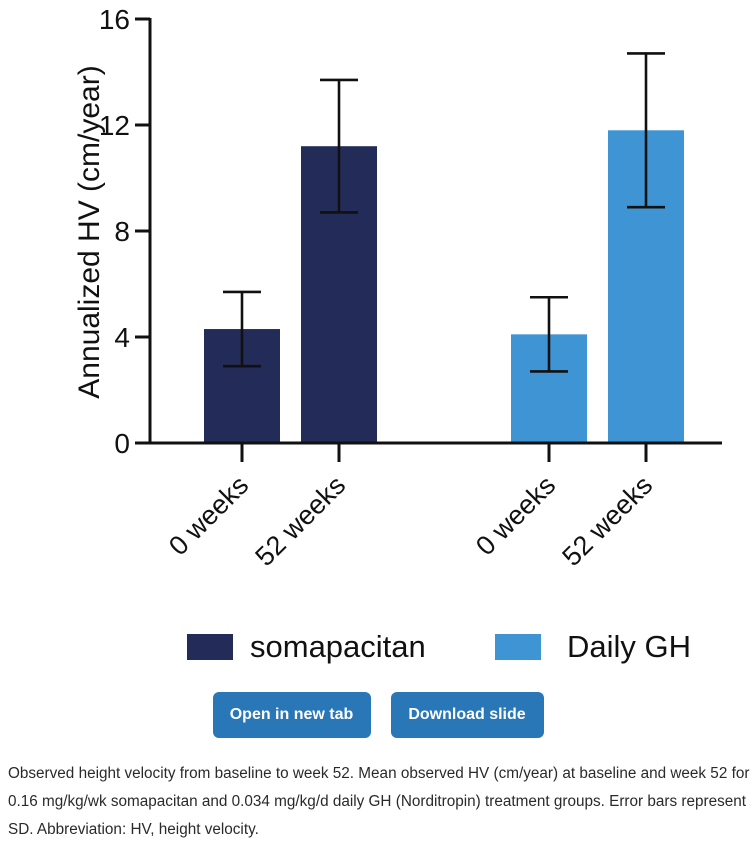  What do you see at coordinates (291, 715) in the screenshot?
I see `open-in-new-tab-button: Open in new tab` at bounding box center [291, 715].